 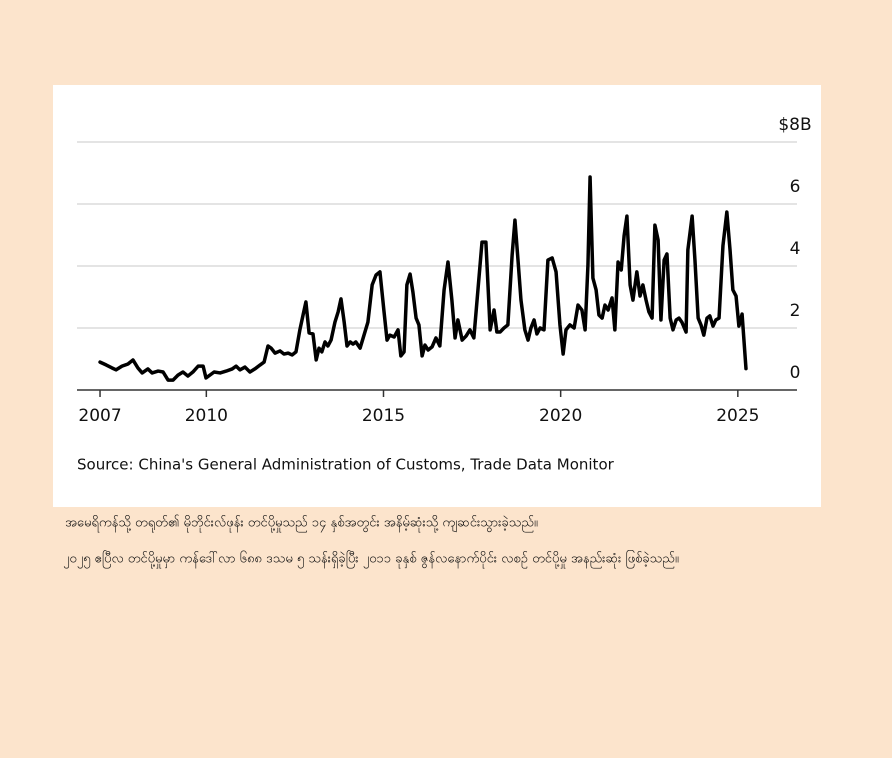 I want to click on y-tick-label: 2, so click(x=795, y=311).